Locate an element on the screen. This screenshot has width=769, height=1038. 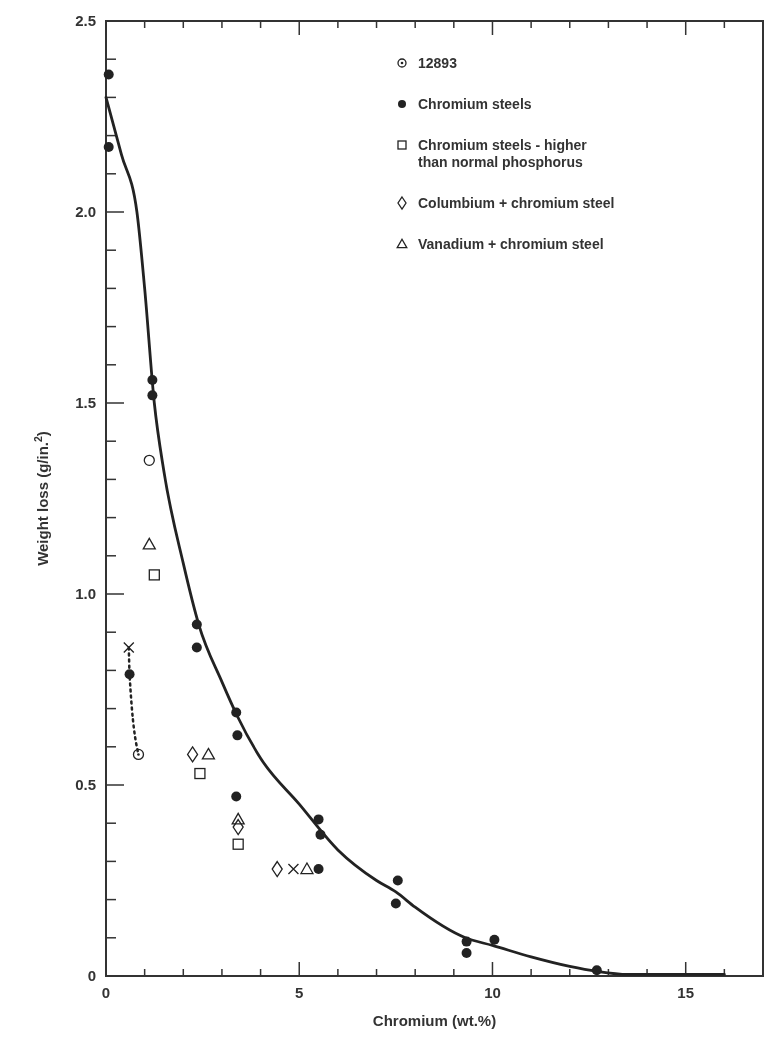
y-tick-label: 2.0 is located at coordinates (85, 211).